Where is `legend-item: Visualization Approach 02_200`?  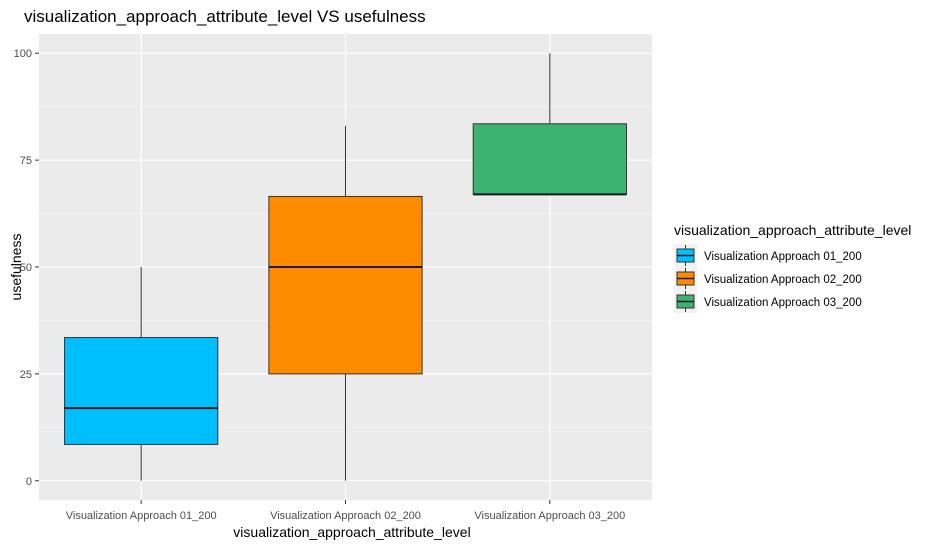
legend-item: Visualization Approach 02_200 is located at coordinates (768, 278).